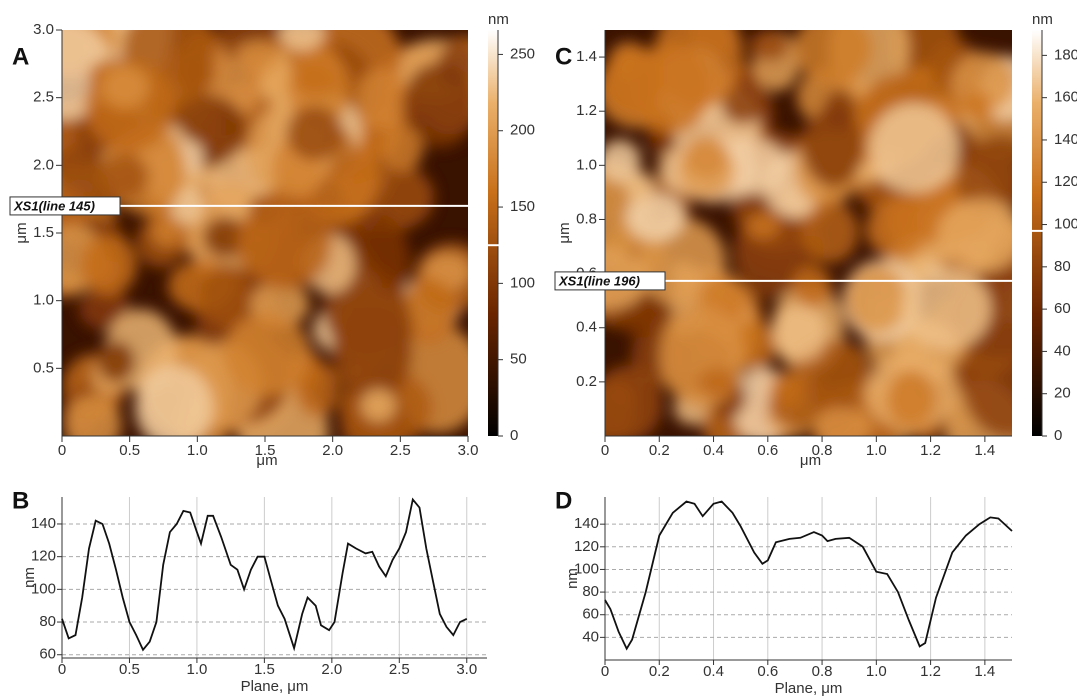 This screenshot has height=698, width=1077. What do you see at coordinates (43, 367) in the screenshot?
I see `y-tick-label: 0.5` at bounding box center [43, 367].